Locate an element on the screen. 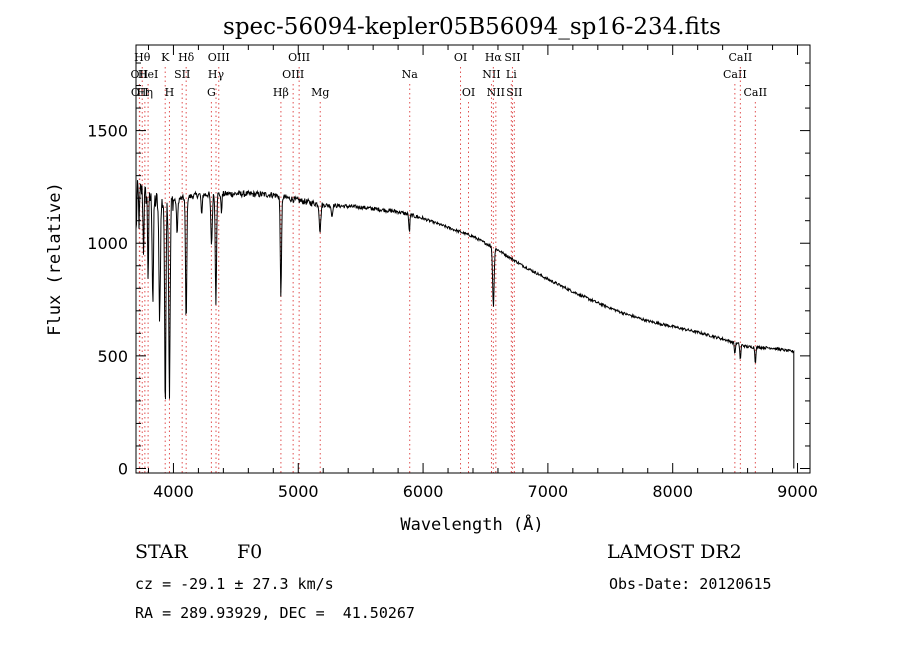 The width and height of the screenshot is (900, 650). marker-label-7: SII is located at coordinates (182, 74).